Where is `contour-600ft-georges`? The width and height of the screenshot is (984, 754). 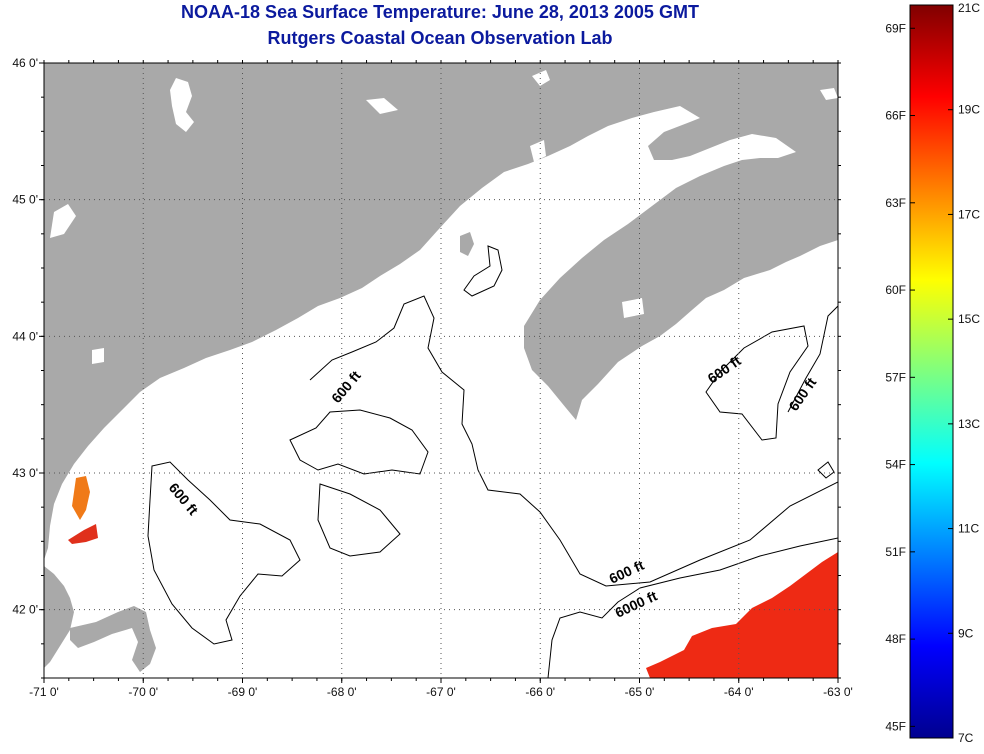
contour-600ft-georges is located at coordinates (359, 520).